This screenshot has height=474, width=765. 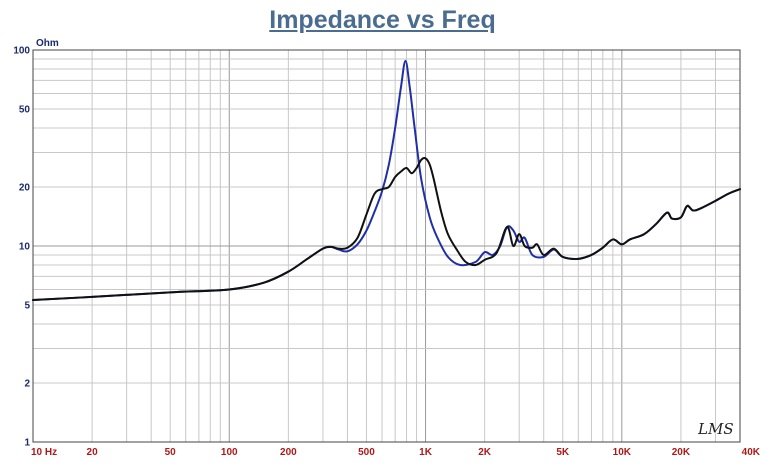 I want to click on x-tick-label: 10K, so click(x=622, y=452).